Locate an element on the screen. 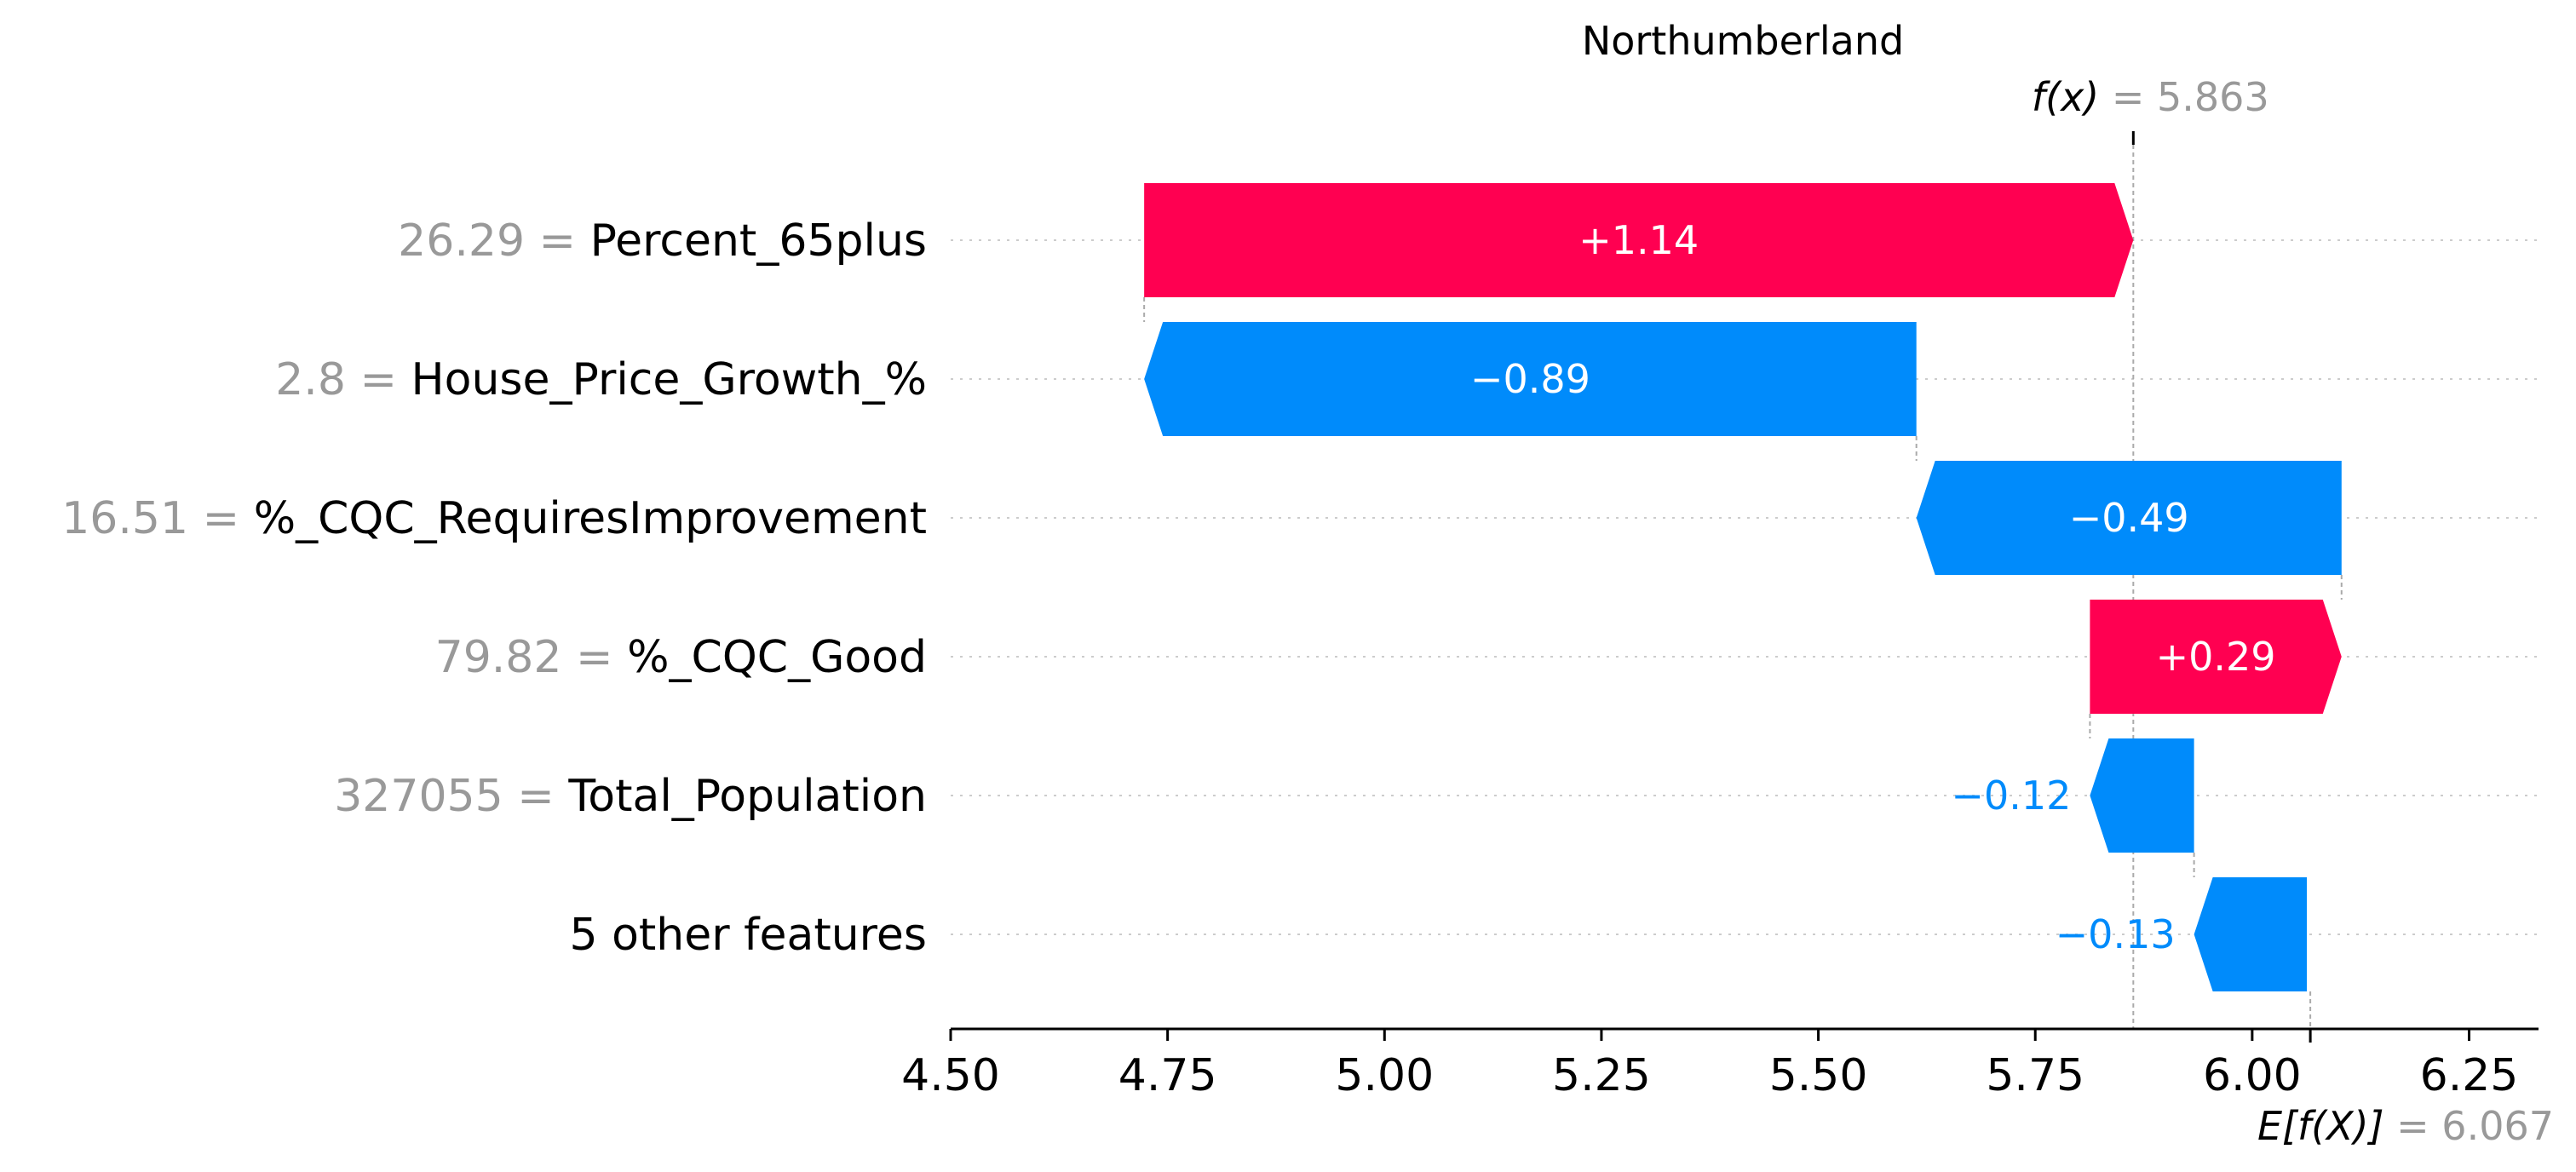 This screenshot has height=1172, width=2576. x-tick-label: 5.00 is located at coordinates (1384, 1075).